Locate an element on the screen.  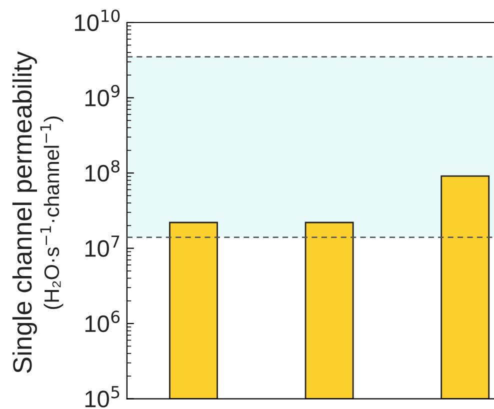
y-axis-title: Single channel permeability (H₂O·s$^{−1}$·channel$^{−1}$) is located at coordinates (38, 212).